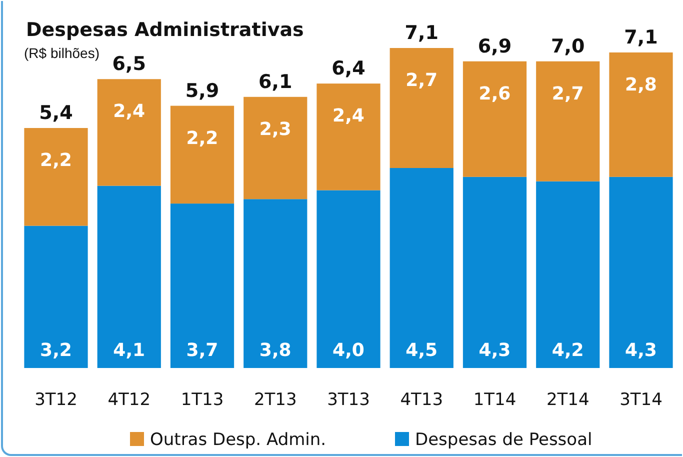 The width and height of the screenshot is (683, 457). Describe the element at coordinates (129, 400) in the screenshot. I see `x-tick-label: 4T12` at that location.